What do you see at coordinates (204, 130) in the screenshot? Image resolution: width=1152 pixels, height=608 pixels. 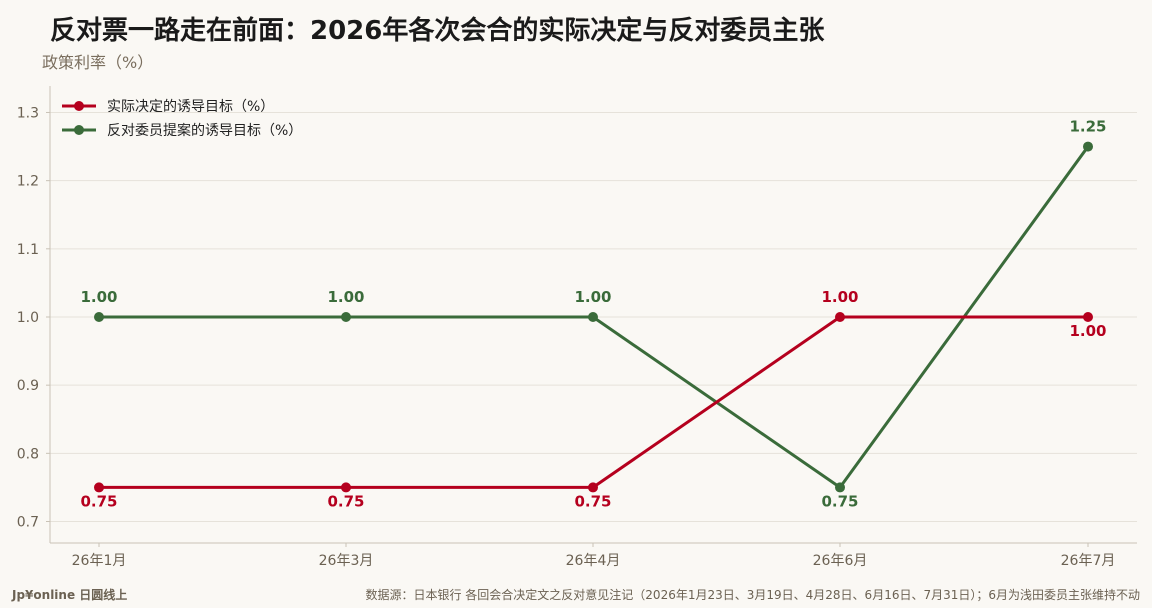 I see `legend-label: 反对委员提案的诱导目标（%）` at bounding box center [204, 130].